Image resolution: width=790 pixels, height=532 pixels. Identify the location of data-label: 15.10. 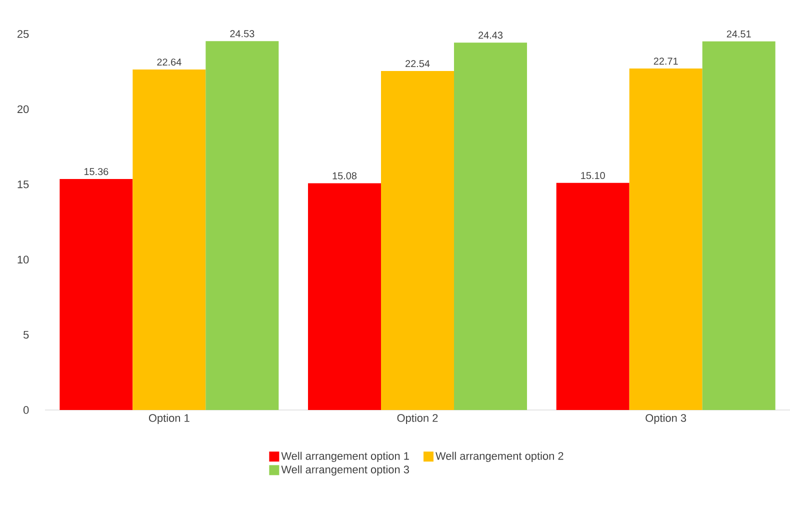
(593, 176).